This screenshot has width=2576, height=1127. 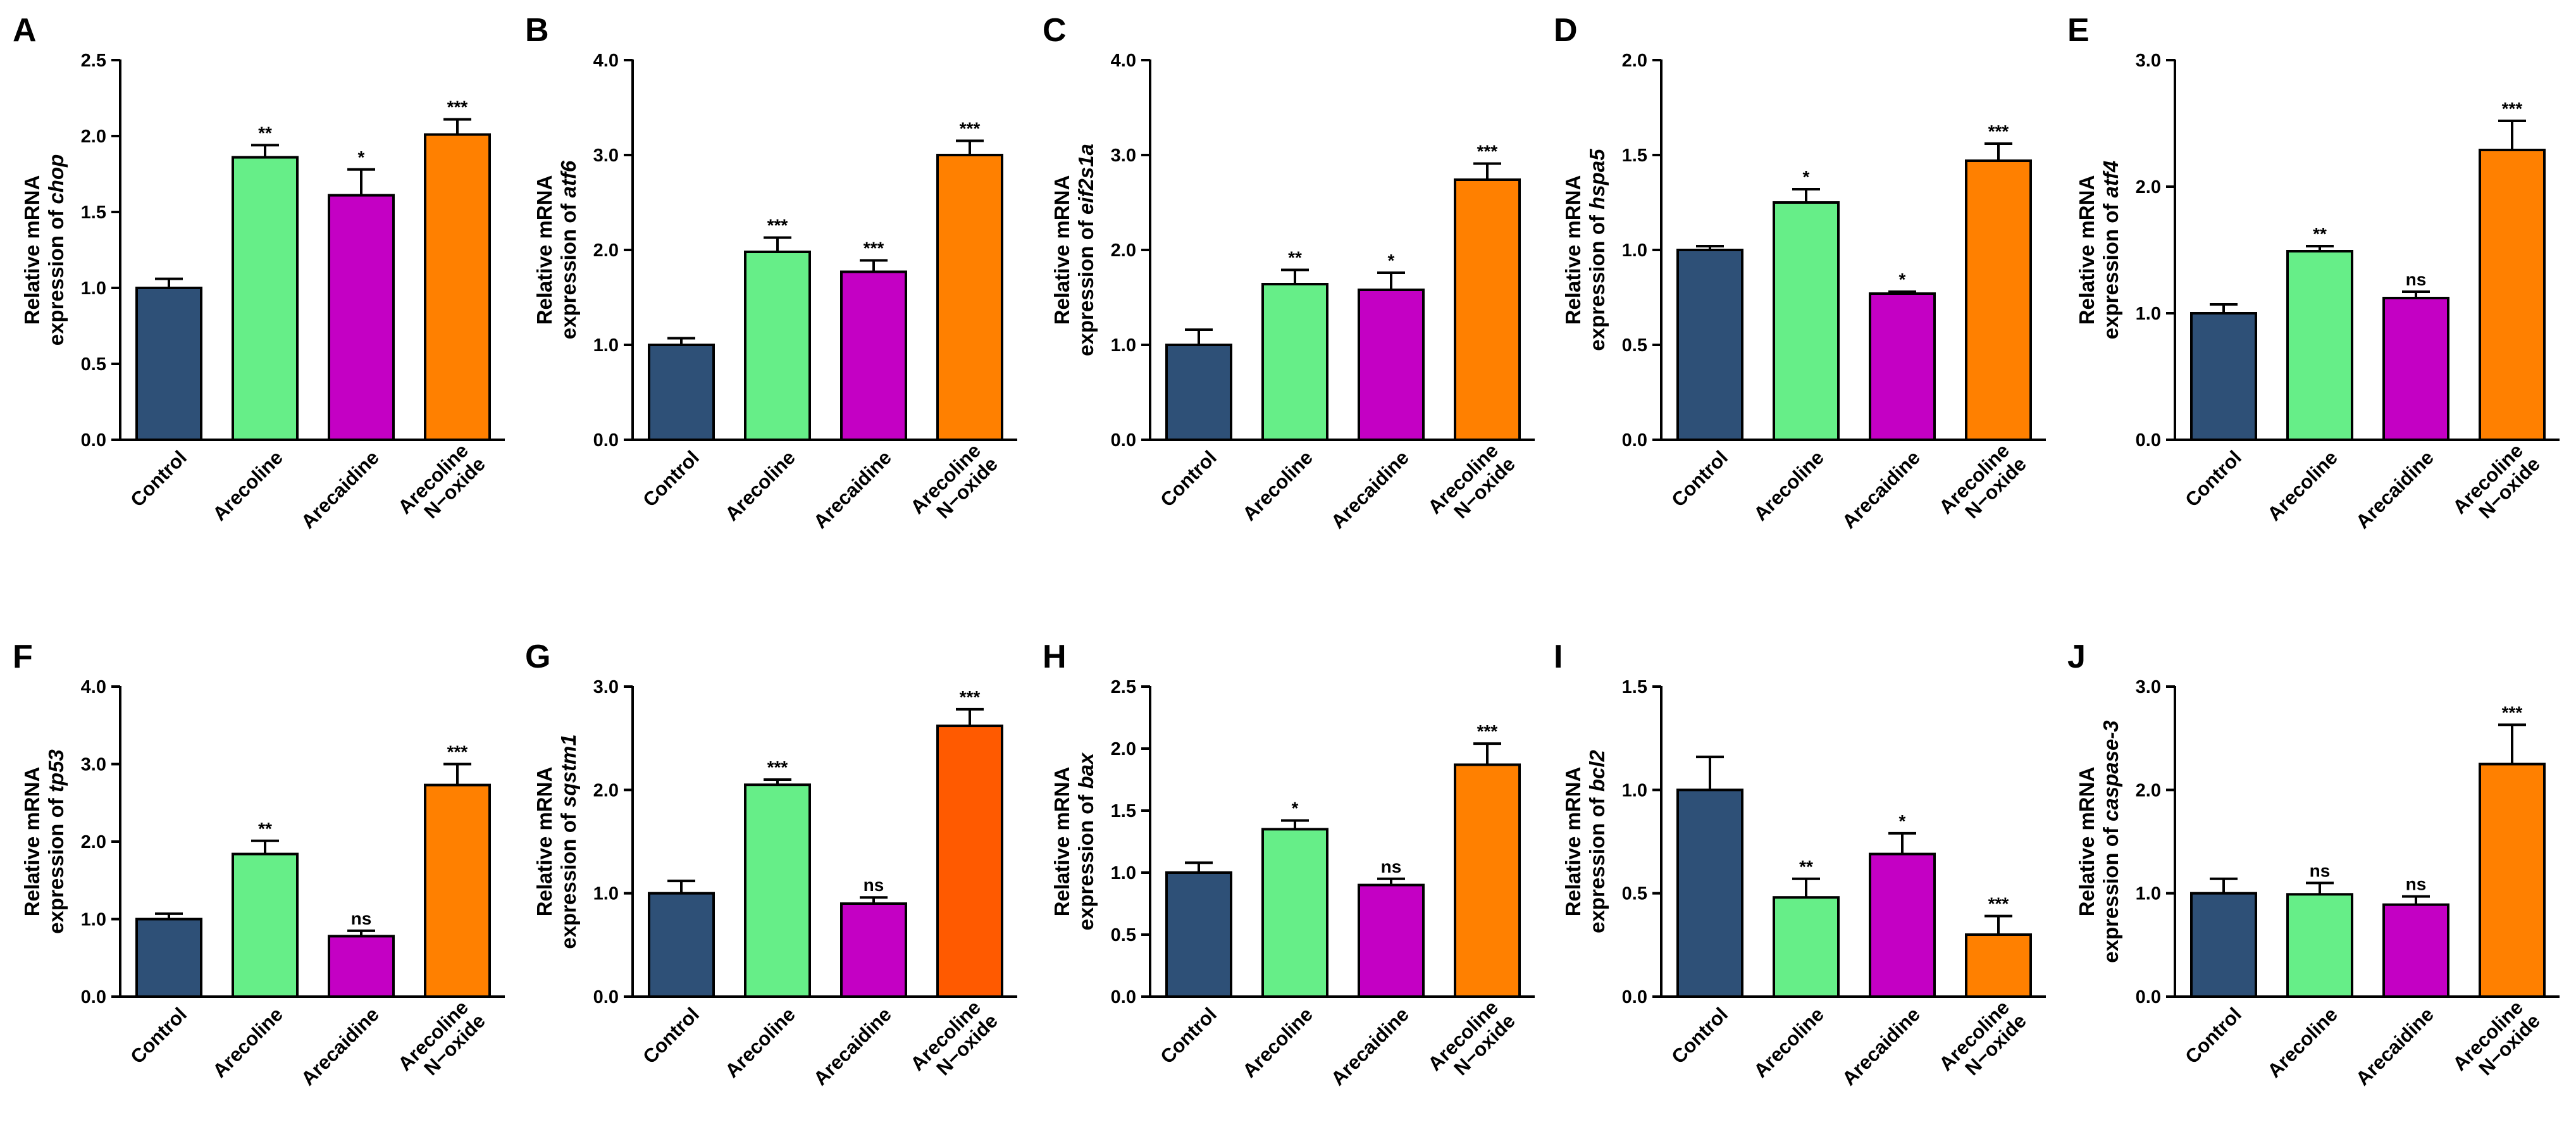 I want to click on y-label-gene: tp53, so click(x=56, y=770).